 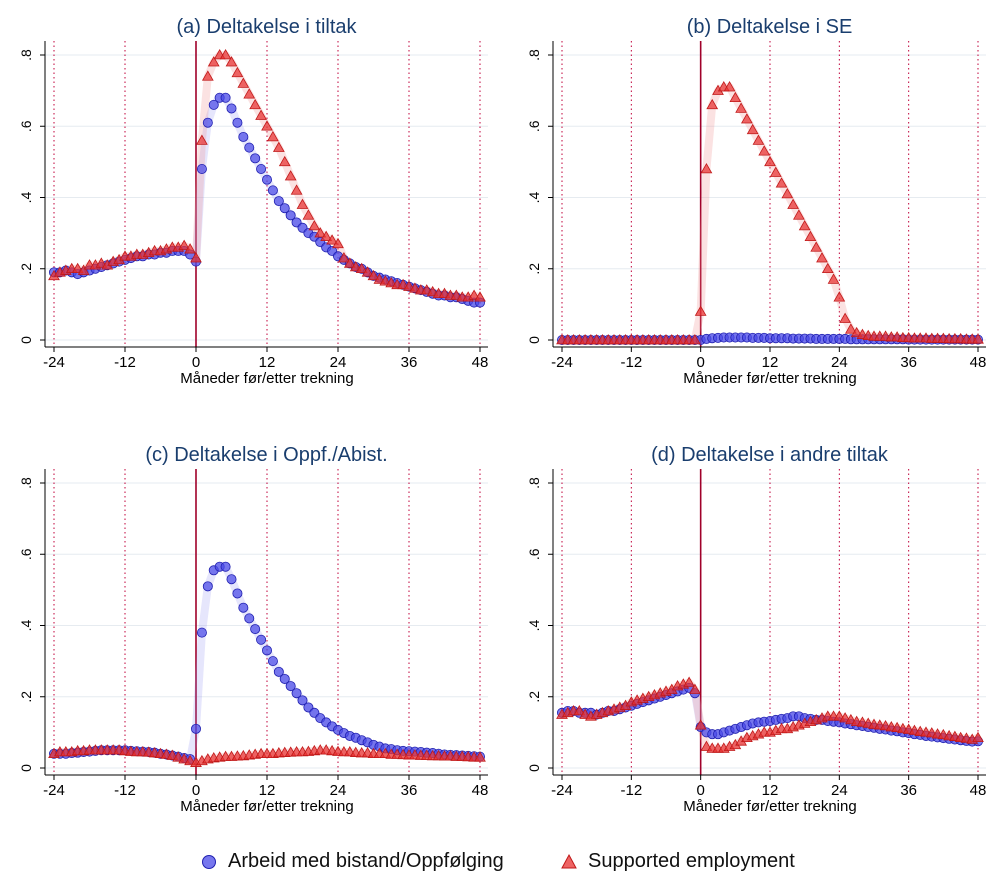 I want to click on legend-item-supported: Supported employment, so click(x=677, y=861).